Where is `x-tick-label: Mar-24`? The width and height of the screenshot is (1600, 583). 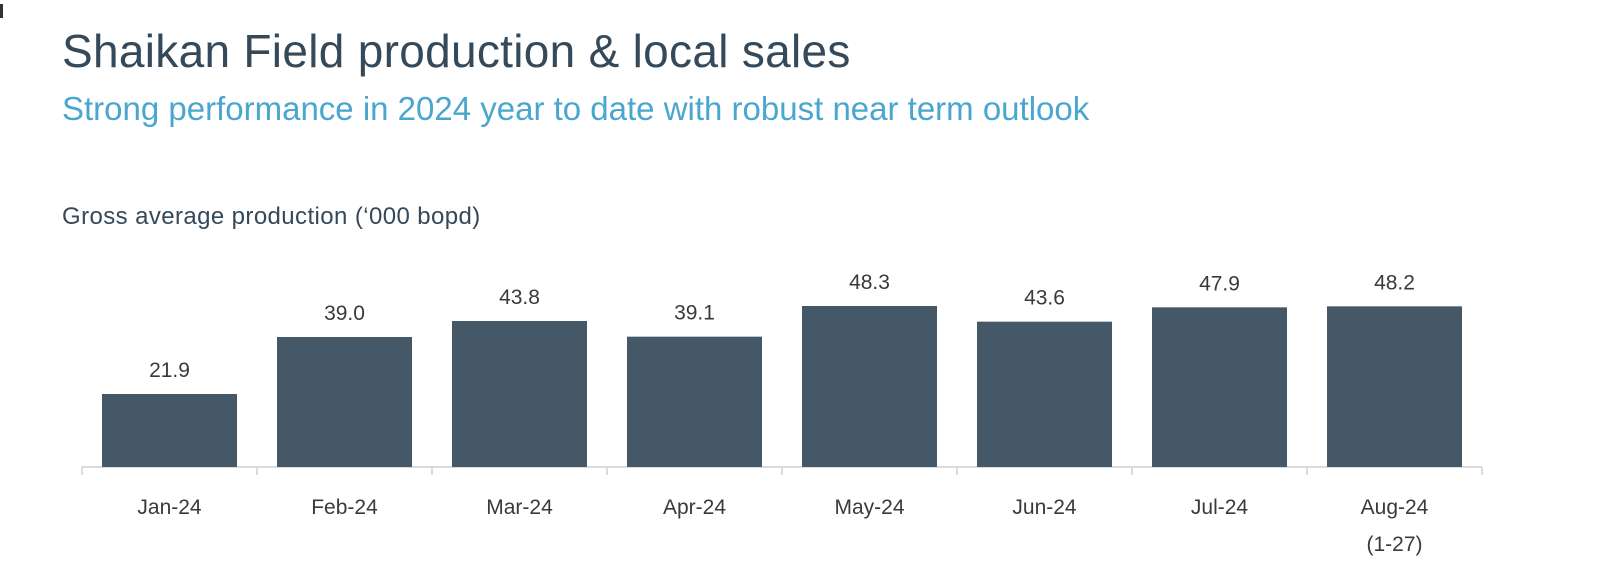
x-tick-label: Mar-24 is located at coordinates (519, 507).